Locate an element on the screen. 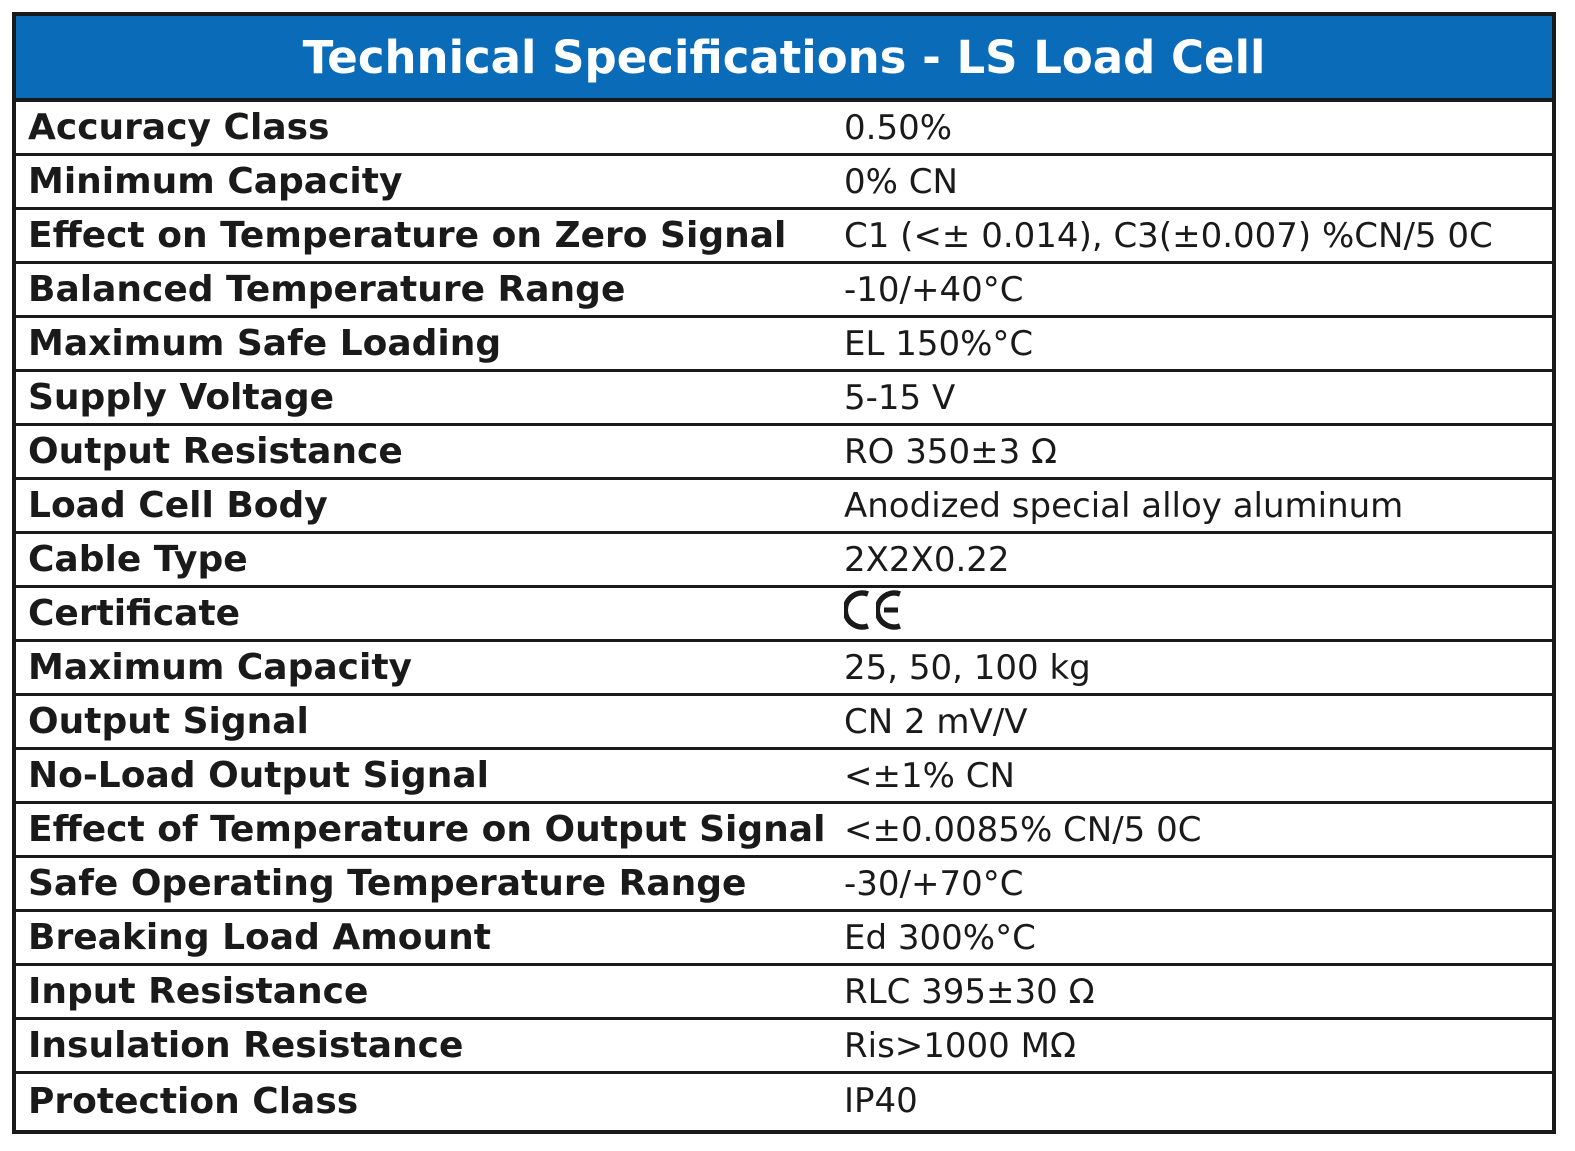  row-value: EL 150%°C is located at coordinates (939, 343).